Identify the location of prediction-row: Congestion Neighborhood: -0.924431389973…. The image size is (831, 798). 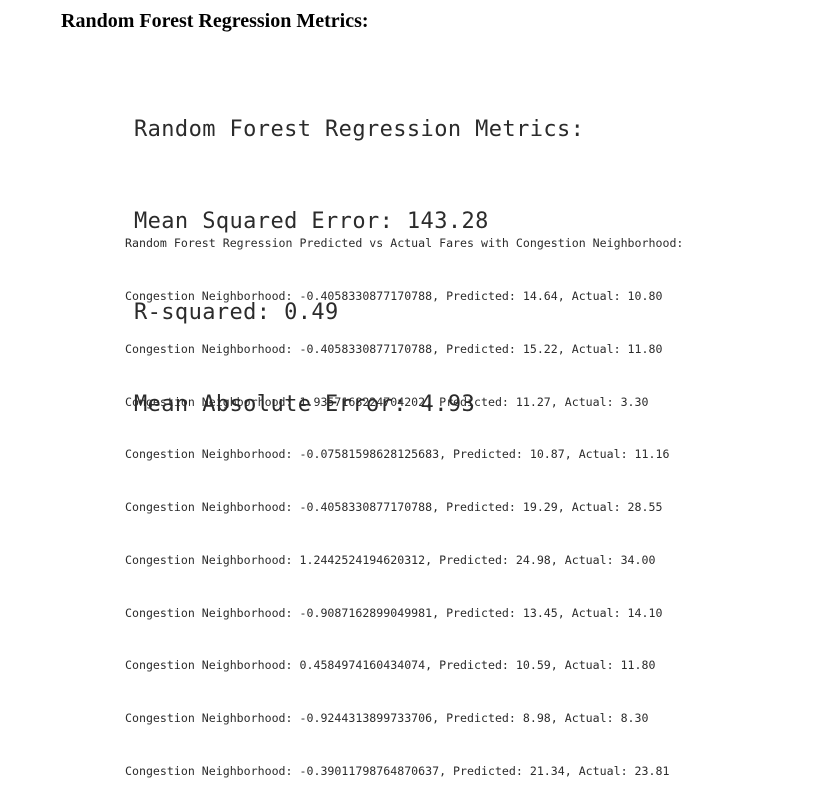
(387, 718).